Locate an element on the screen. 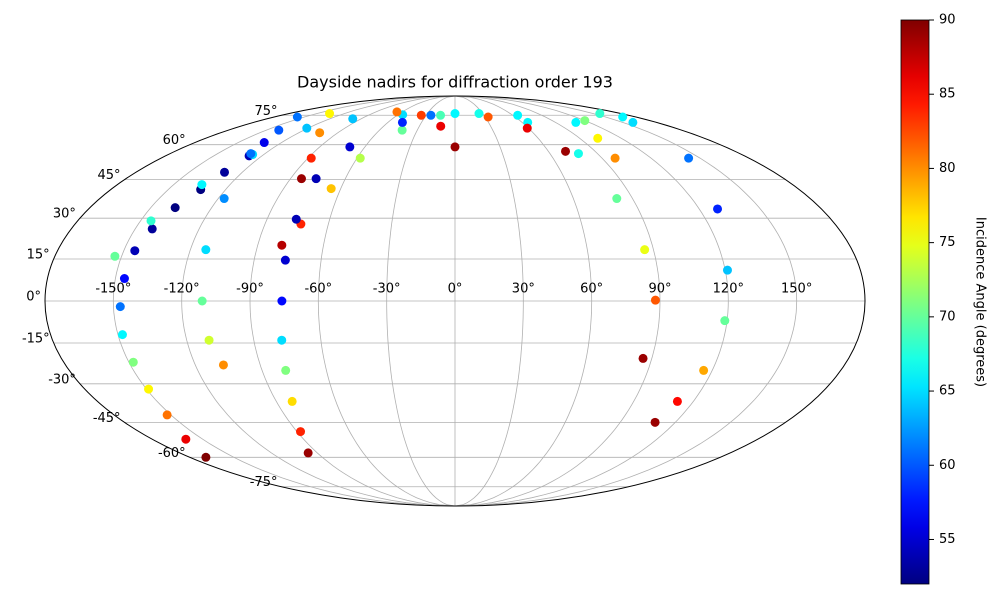 The height and width of the screenshot is (600, 1000). x-tick-label: 150° is located at coordinates (796, 289).